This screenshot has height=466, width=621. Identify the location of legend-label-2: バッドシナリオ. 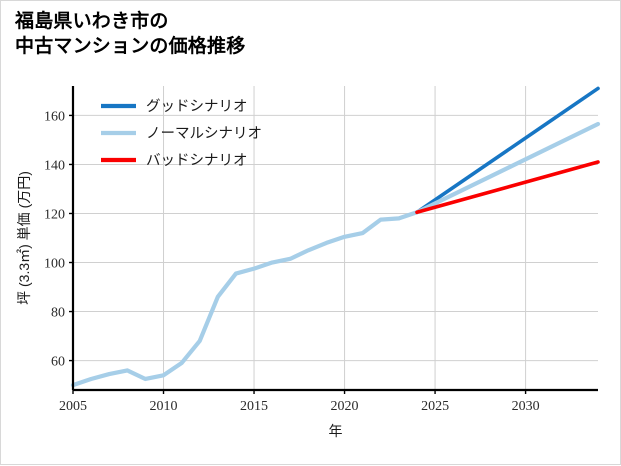
(197, 161).